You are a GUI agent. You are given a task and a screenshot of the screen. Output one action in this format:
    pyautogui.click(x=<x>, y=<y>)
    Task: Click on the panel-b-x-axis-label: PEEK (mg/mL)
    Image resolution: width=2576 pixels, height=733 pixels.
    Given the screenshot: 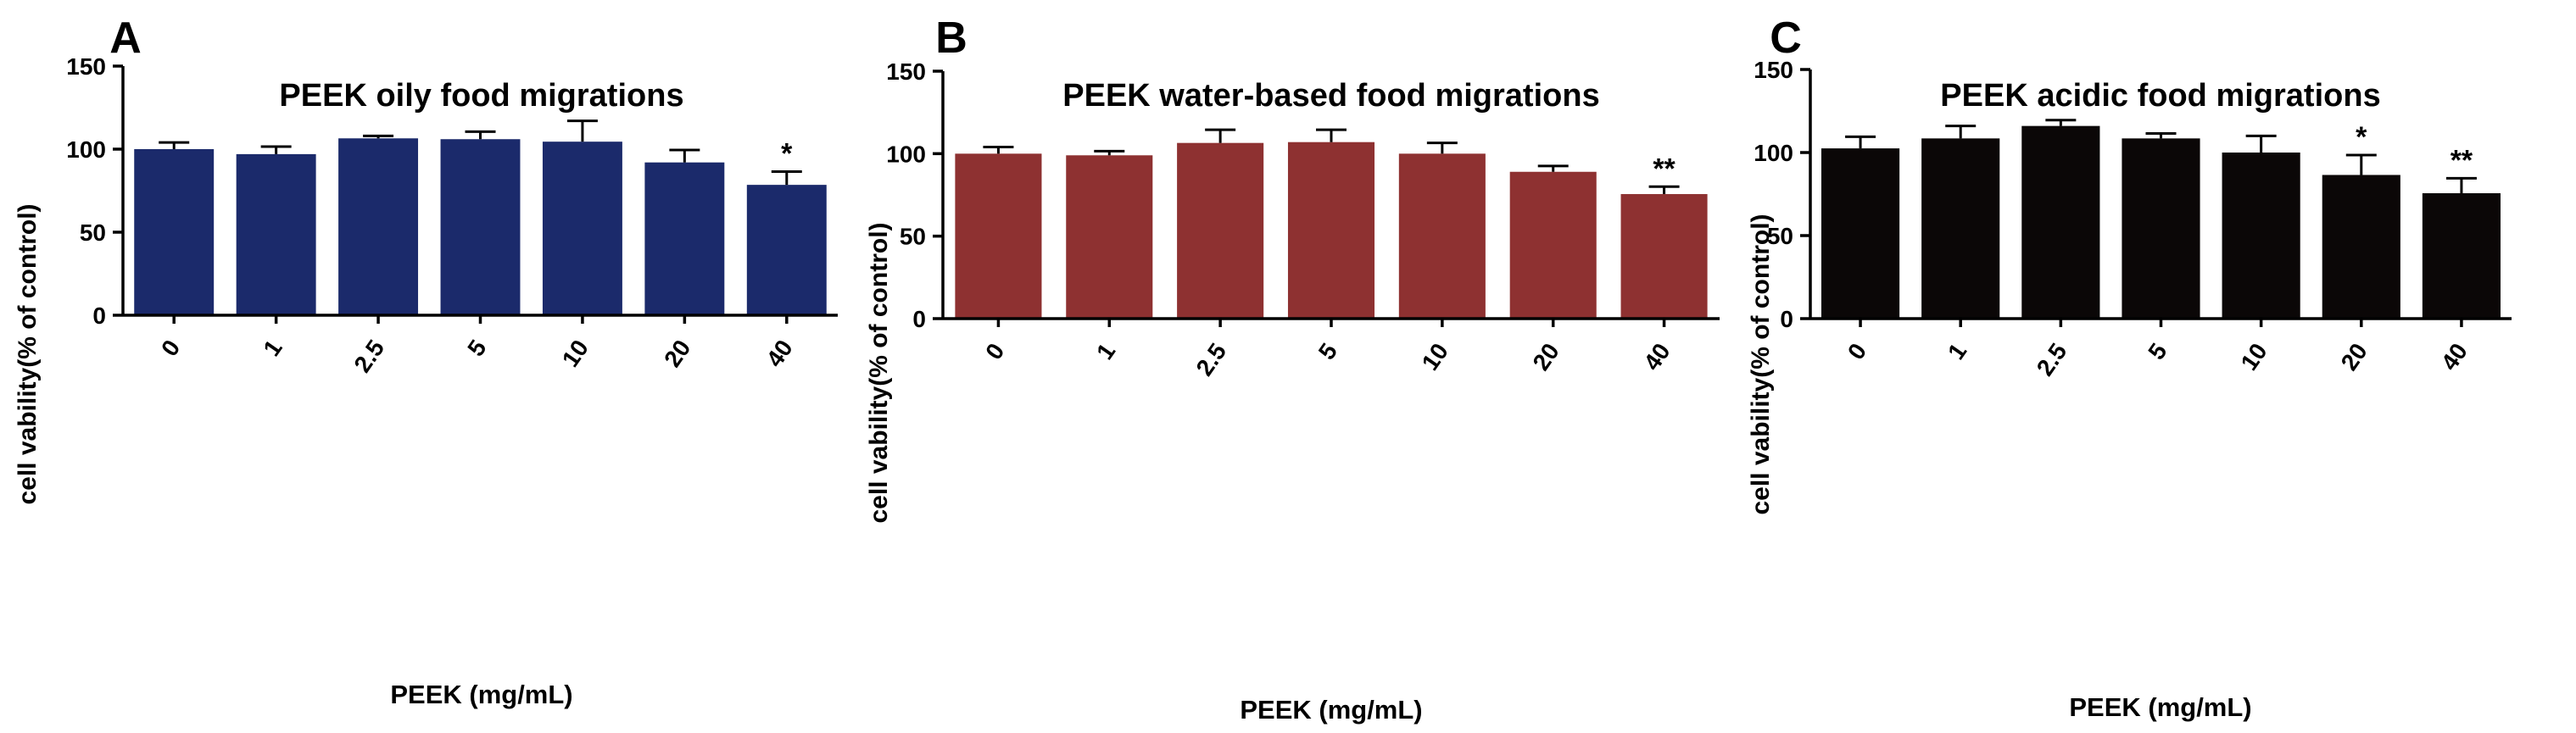 What is the action you would take?
    pyautogui.click(x=1331, y=710)
    